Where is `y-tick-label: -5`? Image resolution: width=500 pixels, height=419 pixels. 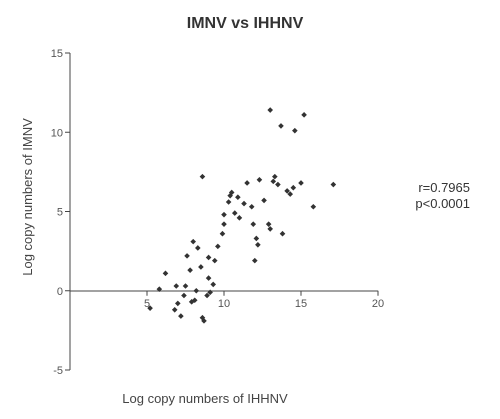 y-tick-label: -5 is located at coordinates (58, 371).